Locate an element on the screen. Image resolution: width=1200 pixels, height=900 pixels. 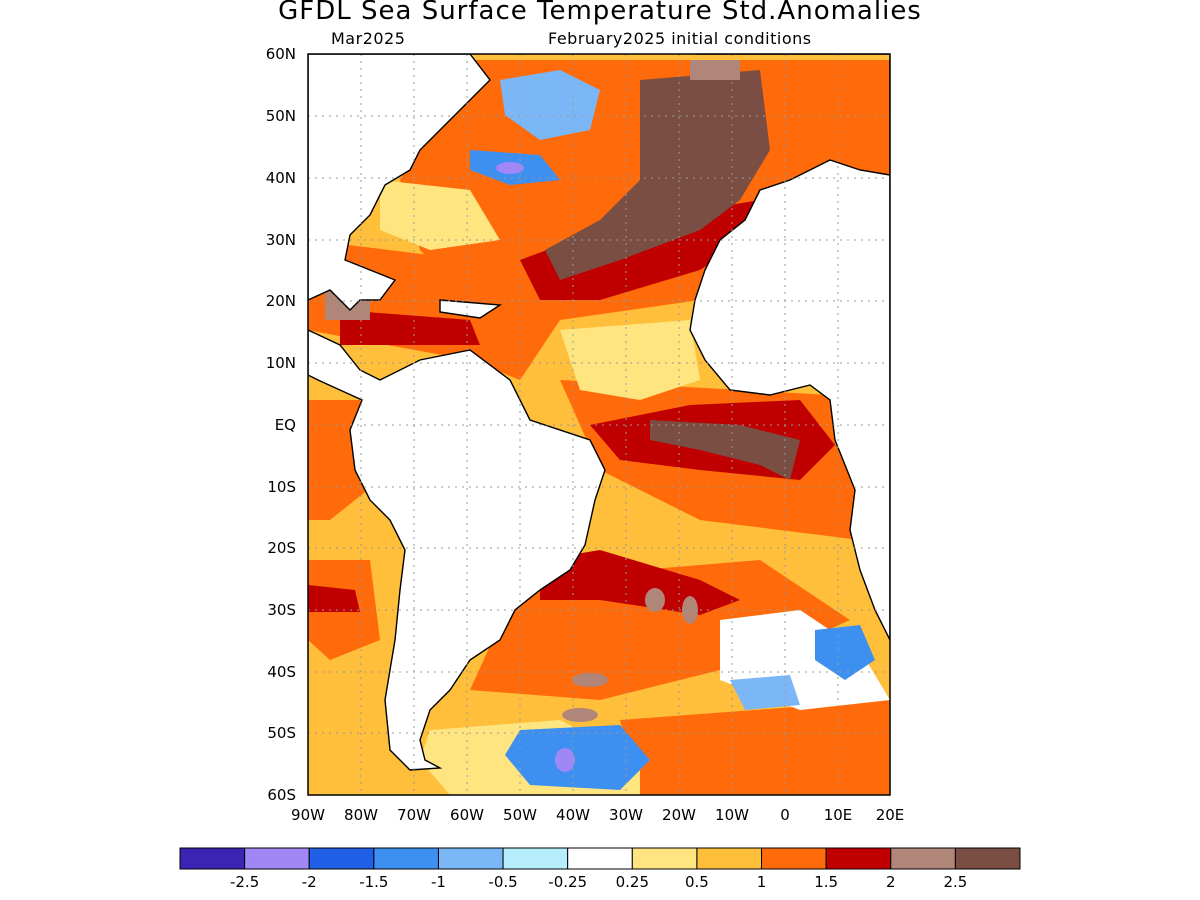
initial-conditions-label: February2025 initial conditions is located at coordinates (680, 38).